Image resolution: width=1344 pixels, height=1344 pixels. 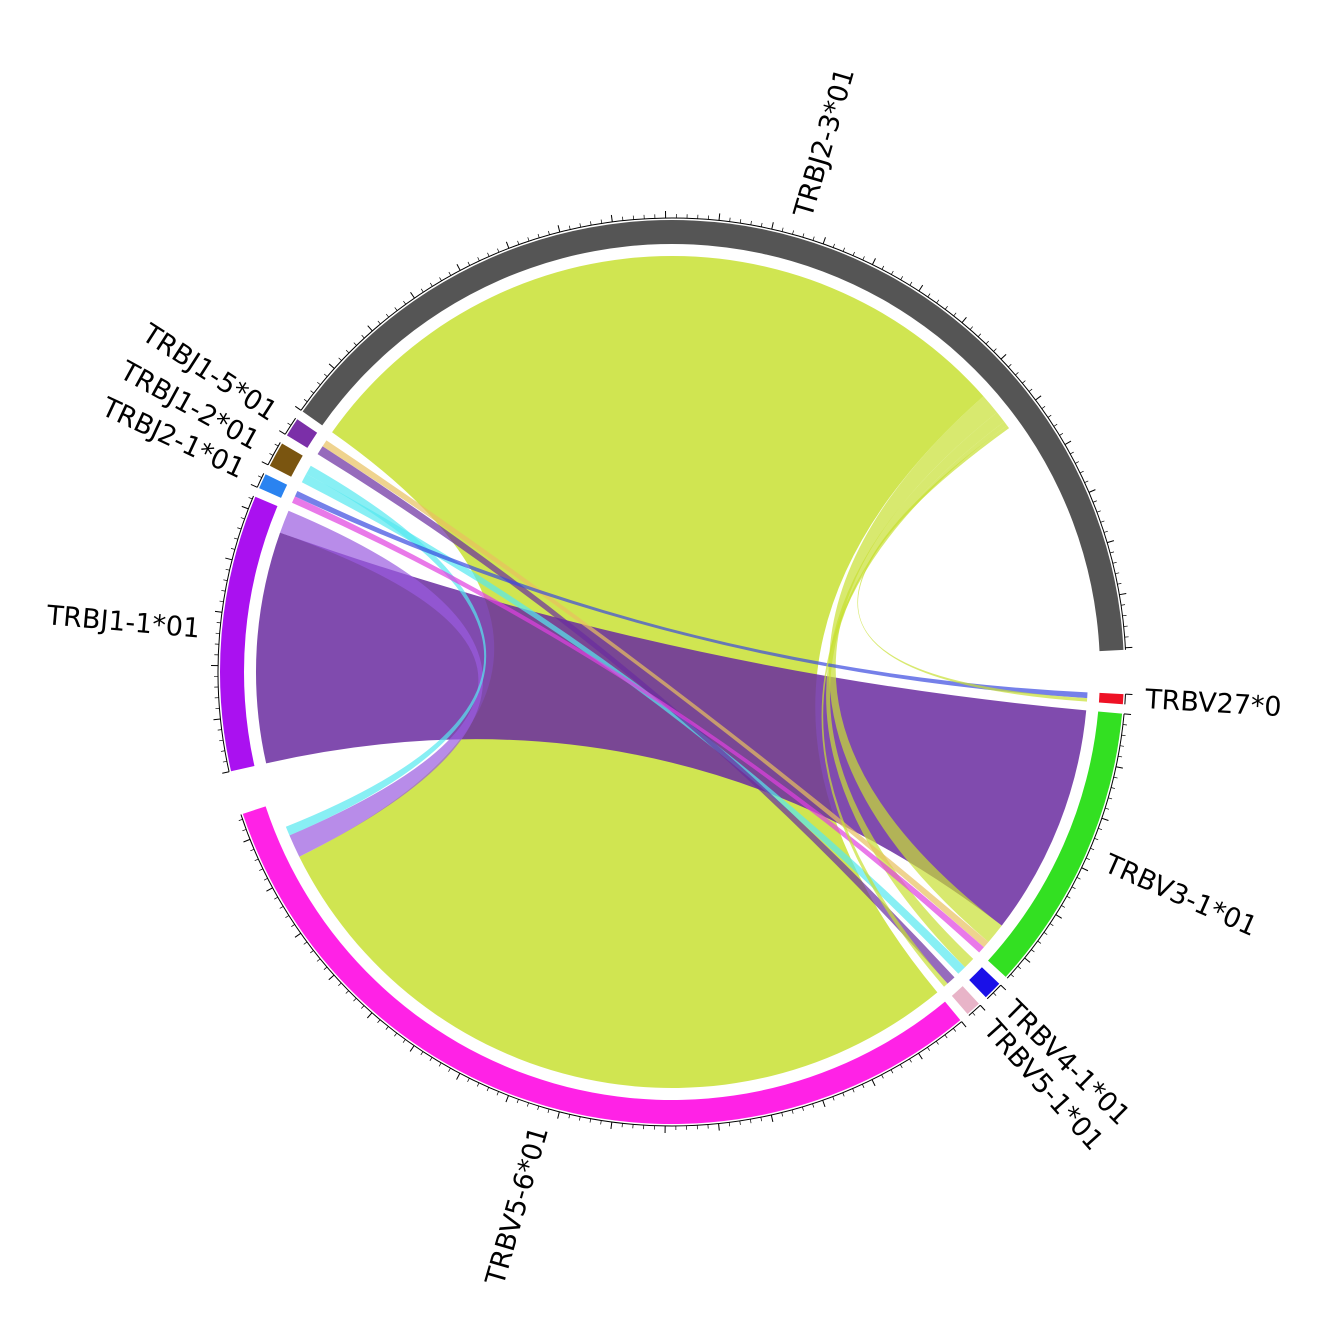 What do you see at coordinates (1212, 703) in the screenshot?
I see `segment-label: TRBV27*0` at bounding box center [1212, 703].